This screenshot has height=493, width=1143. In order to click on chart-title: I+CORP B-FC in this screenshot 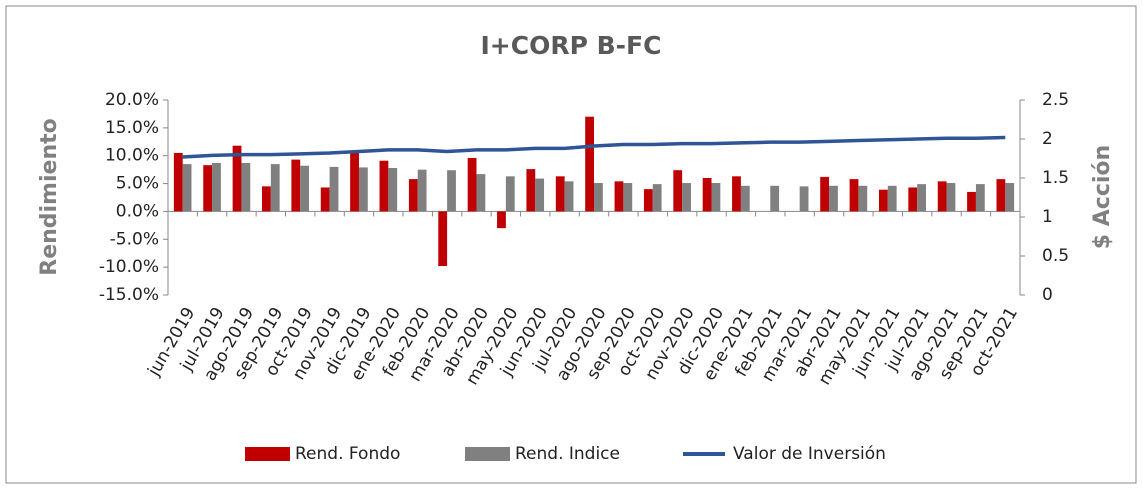, I will do `click(571, 45)`.